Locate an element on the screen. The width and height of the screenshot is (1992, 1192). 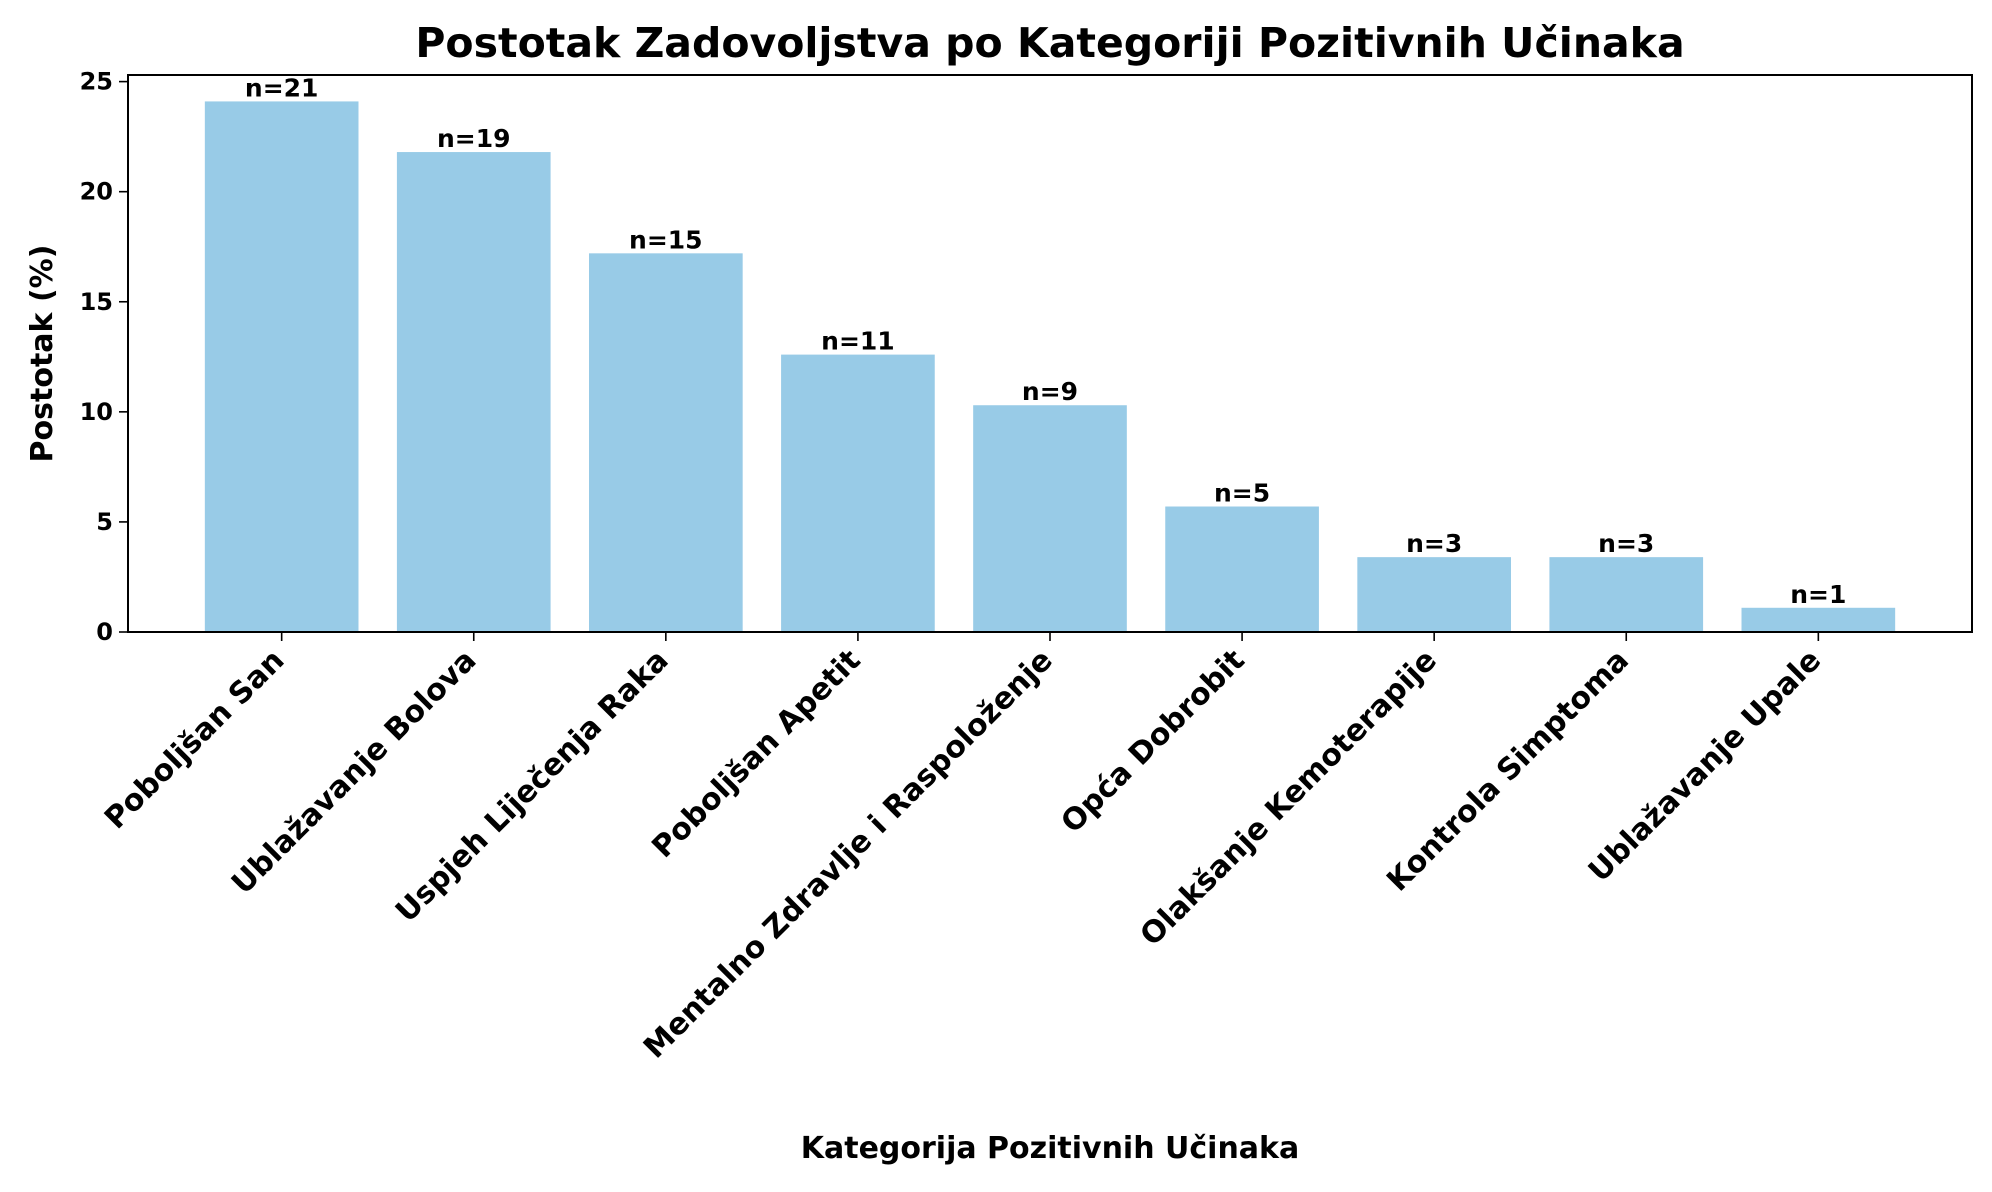
bar-data-label-8: n=1 is located at coordinates (1818, 594).